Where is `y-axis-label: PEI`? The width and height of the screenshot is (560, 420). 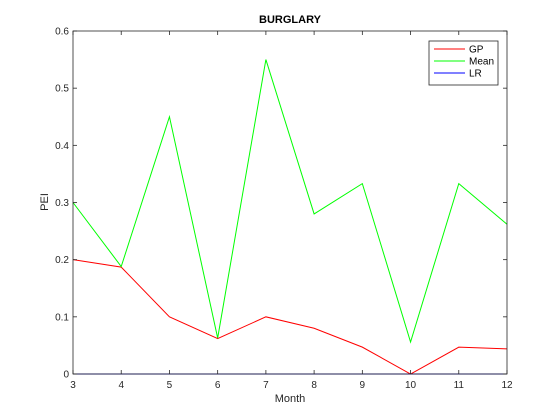 y-axis-label: PEI is located at coordinates (45, 202).